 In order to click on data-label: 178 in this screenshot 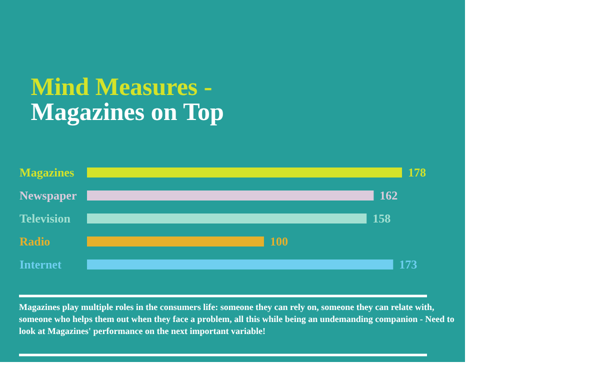, I will do `click(417, 173)`.